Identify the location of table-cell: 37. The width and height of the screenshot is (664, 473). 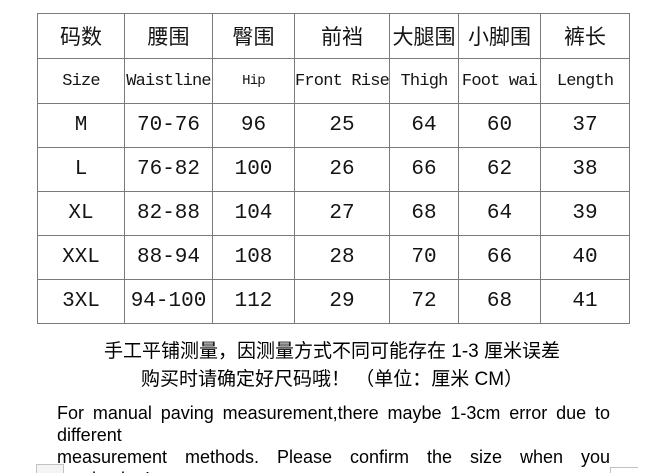
(585, 125).